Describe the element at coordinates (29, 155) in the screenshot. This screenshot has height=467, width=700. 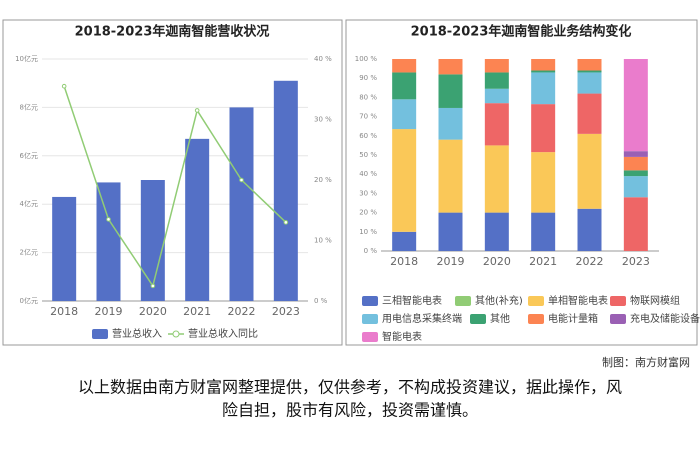
I see `y-tick-label: 6亿元` at that location.